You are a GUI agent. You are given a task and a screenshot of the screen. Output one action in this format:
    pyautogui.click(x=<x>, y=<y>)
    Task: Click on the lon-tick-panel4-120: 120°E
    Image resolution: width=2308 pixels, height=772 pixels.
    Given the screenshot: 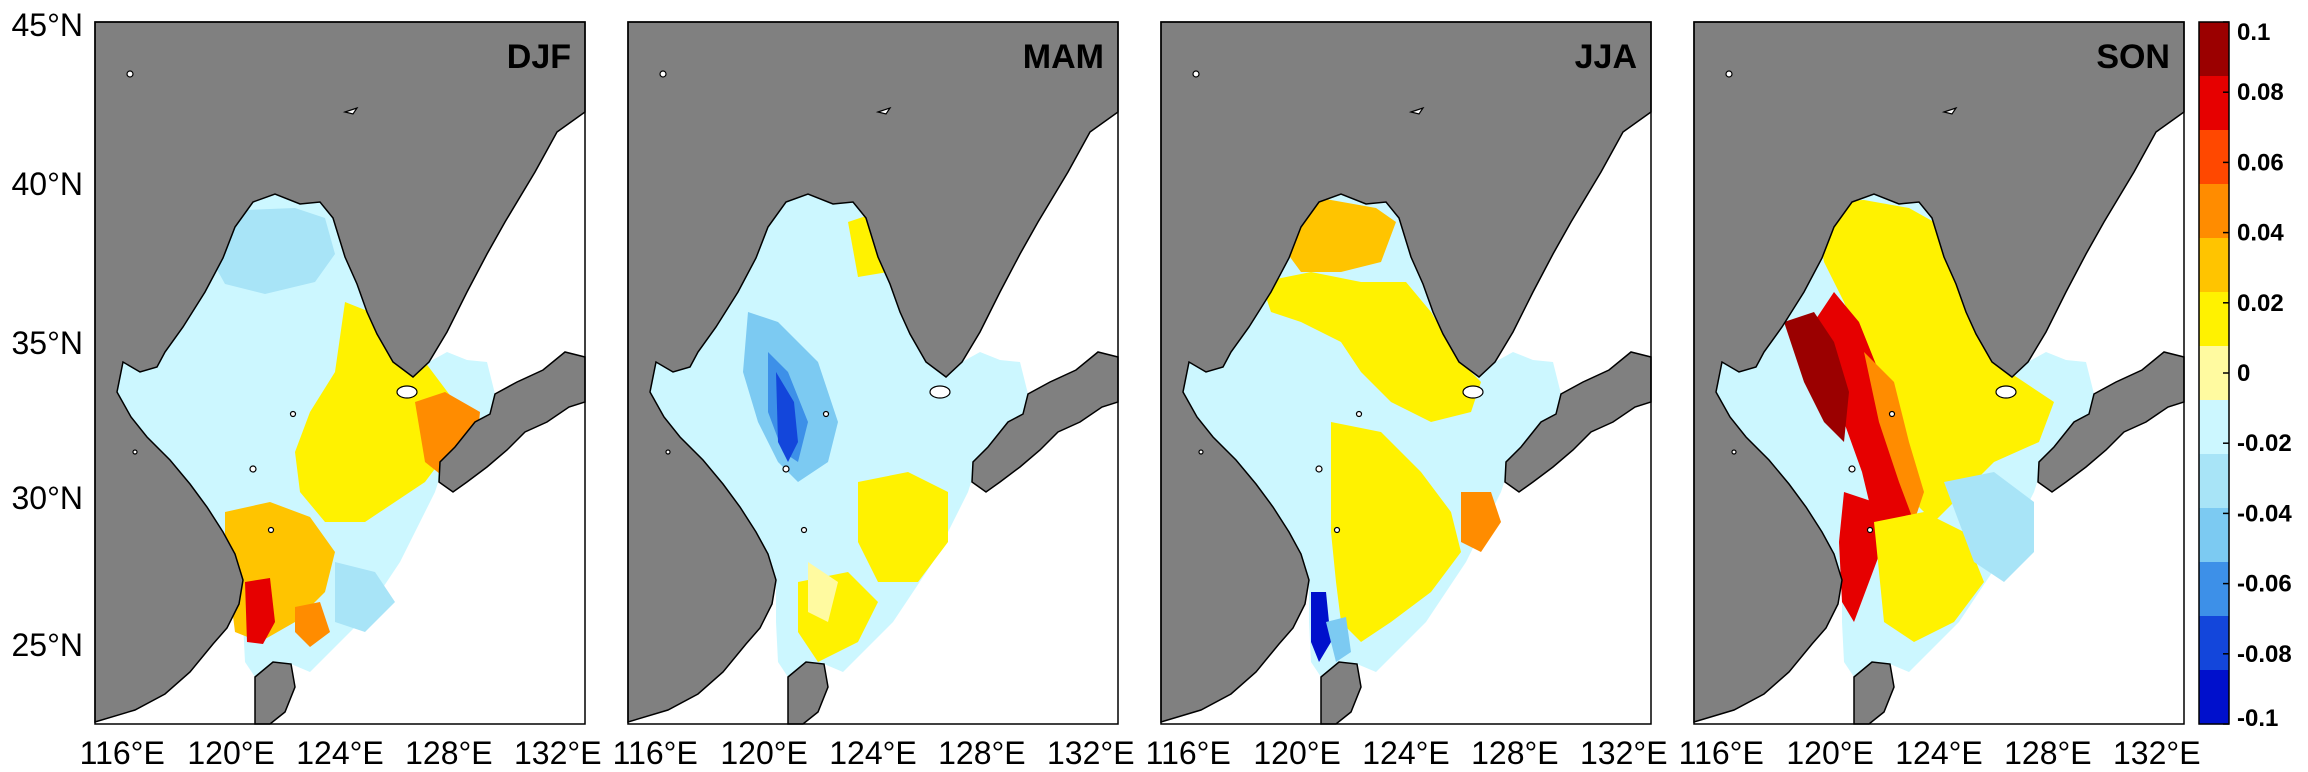 What is the action you would take?
    pyautogui.click(x=1830, y=753)
    